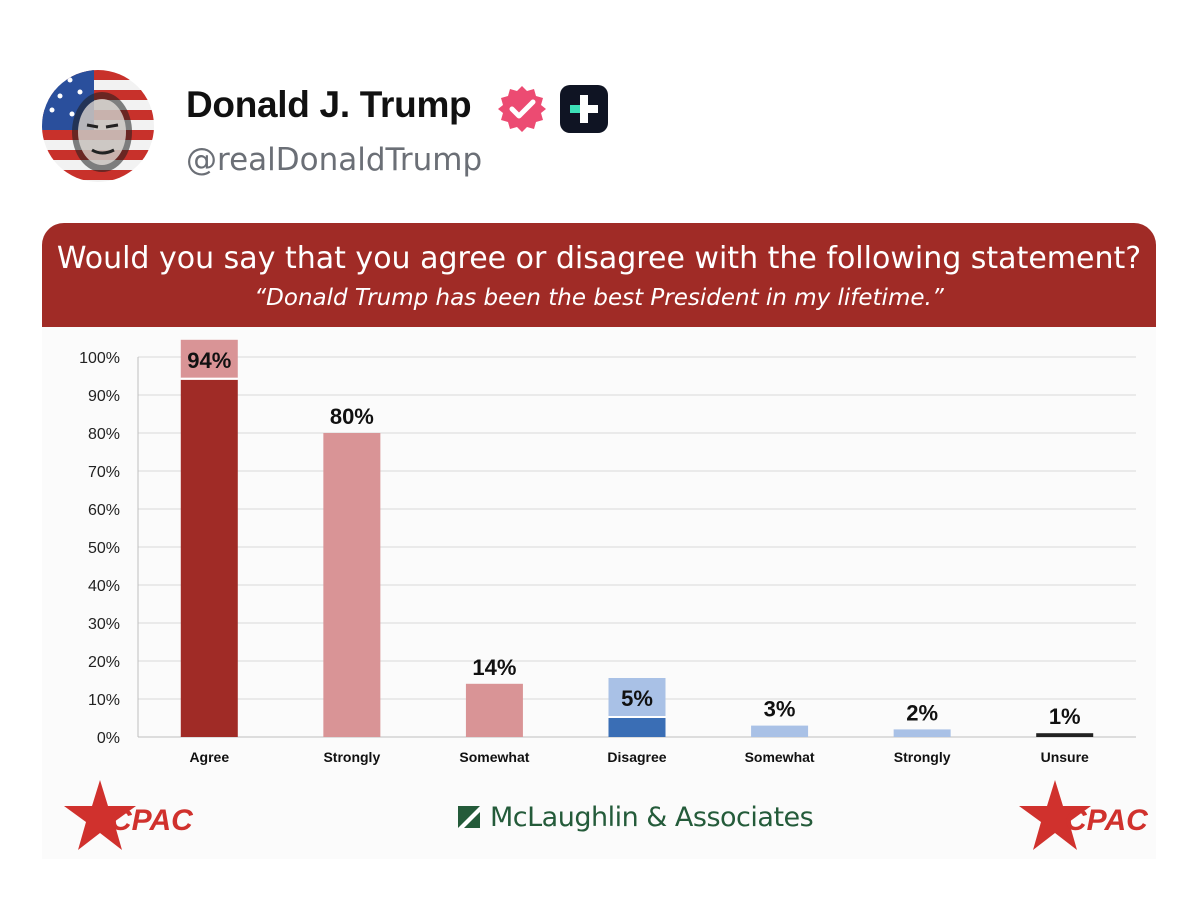  I want to click on cpac-logo-right: CPAC, so click(1084, 815).